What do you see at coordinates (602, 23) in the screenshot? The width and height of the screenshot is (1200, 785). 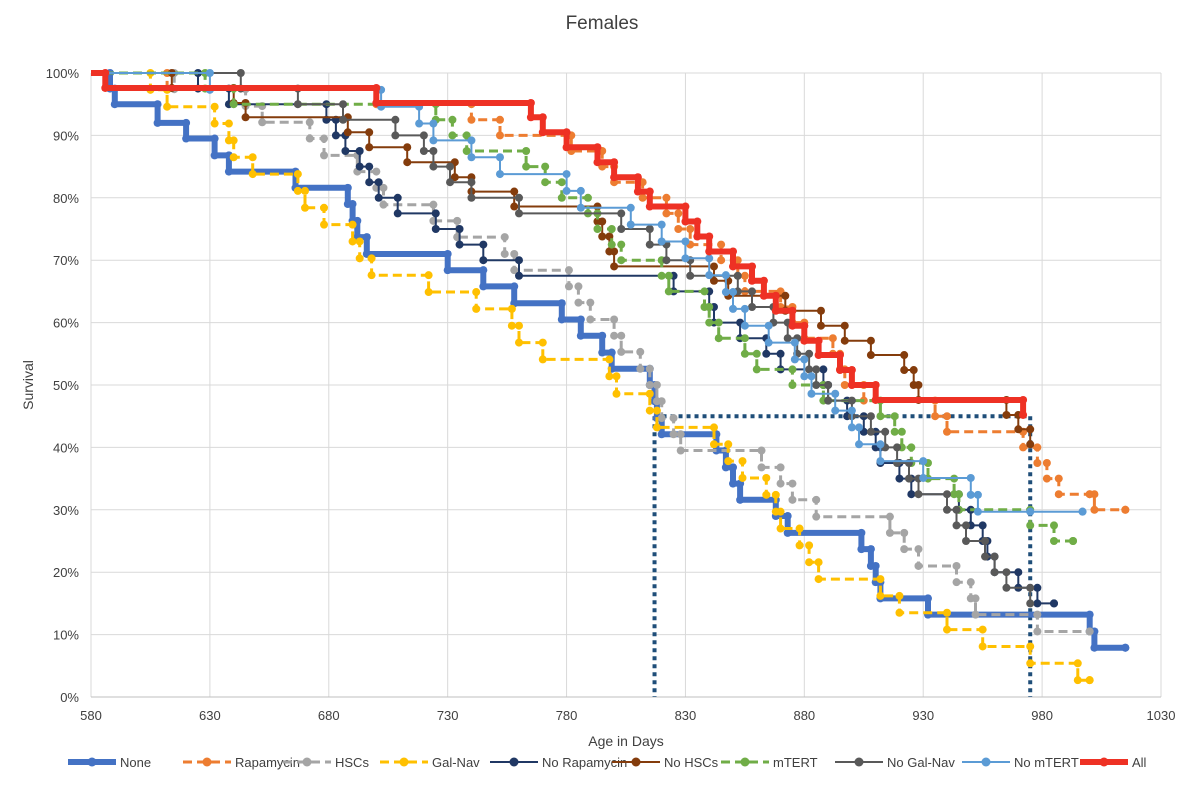 I see `chart-title: Females` at bounding box center [602, 23].